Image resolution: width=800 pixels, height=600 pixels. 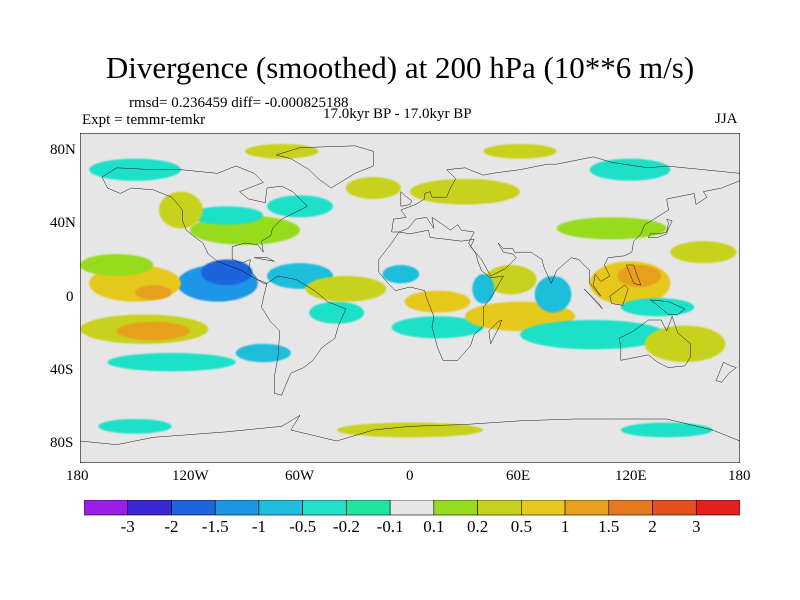 I want to click on season-label: JJA, so click(x=726, y=119).